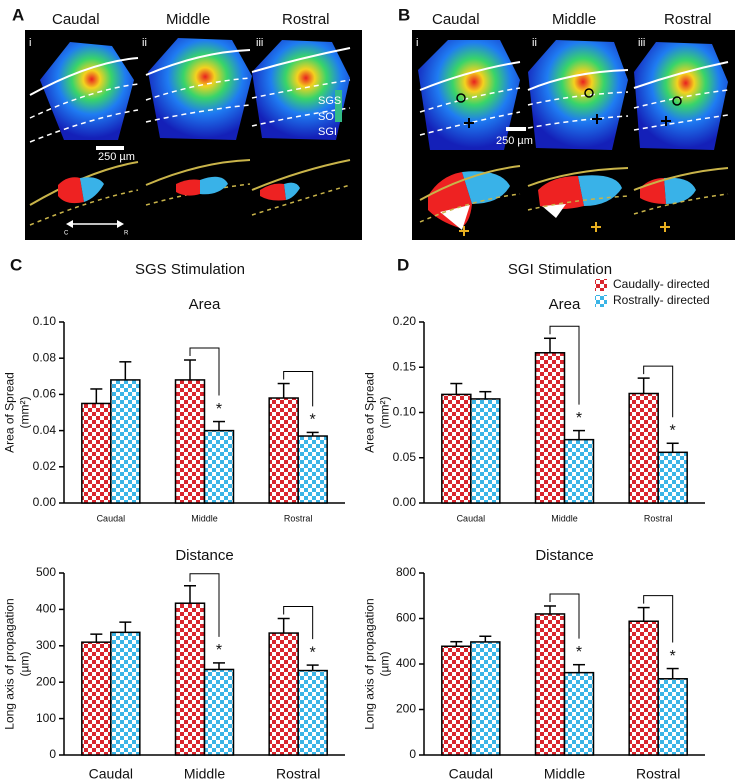 Image resolution: width=741 pixels, height=779 pixels. Describe the element at coordinates (190, 269) in the screenshot. I see `group-title: SGS Stimulation` at that location.